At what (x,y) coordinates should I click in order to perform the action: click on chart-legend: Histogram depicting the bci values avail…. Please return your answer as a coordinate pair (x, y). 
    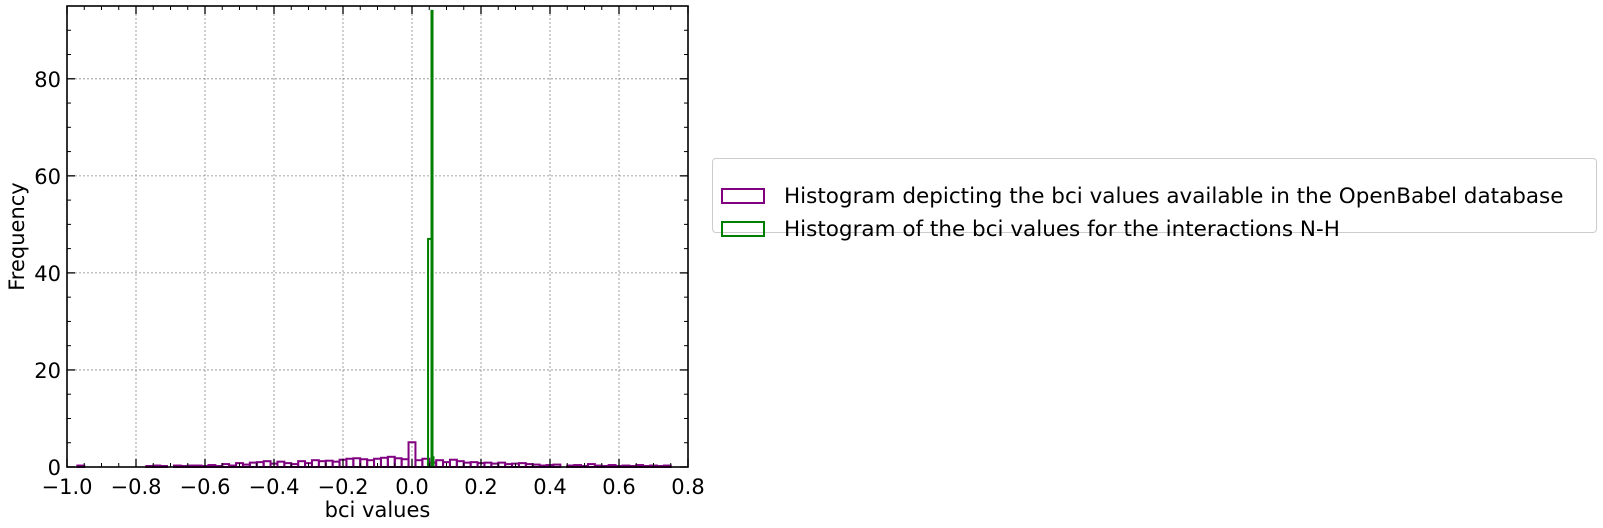
    Looking at the image, I should click on (1154, 200).